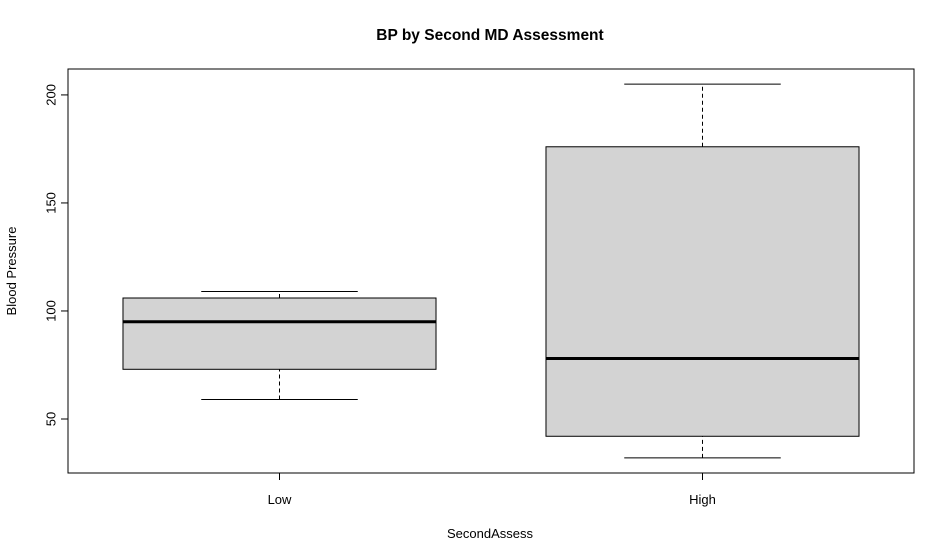 The height and width of the screenshot is (559, 950). I want to click on x-axis: Low High, so click(492, 490).